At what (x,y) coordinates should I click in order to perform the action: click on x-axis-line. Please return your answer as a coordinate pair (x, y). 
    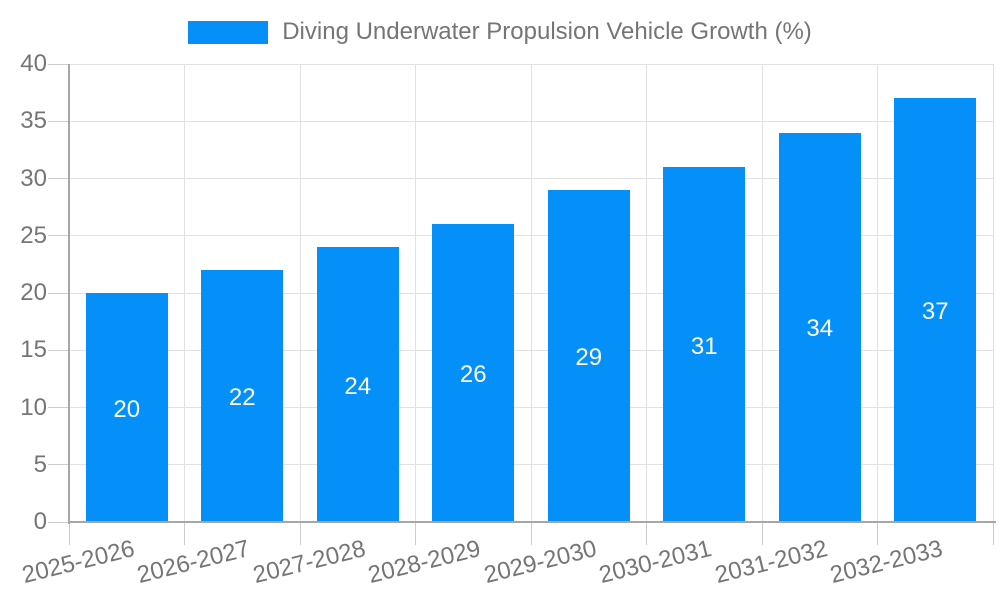
    Looking at the image, I should click on (532, 522).